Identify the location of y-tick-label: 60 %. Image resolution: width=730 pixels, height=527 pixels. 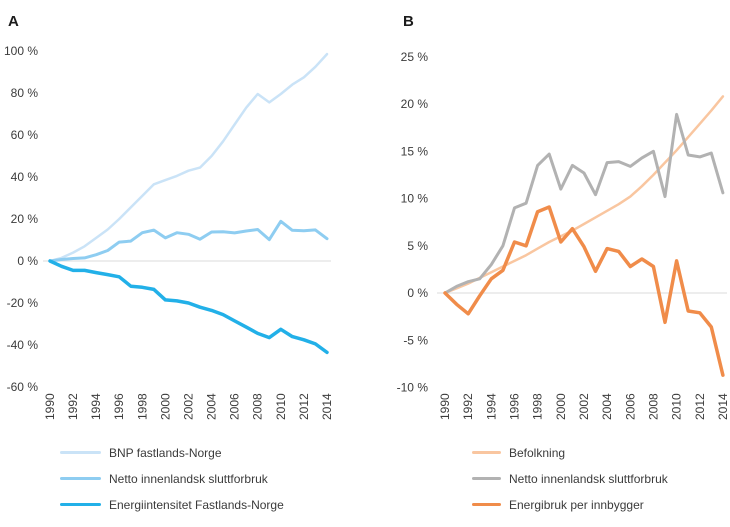
(25, 135).